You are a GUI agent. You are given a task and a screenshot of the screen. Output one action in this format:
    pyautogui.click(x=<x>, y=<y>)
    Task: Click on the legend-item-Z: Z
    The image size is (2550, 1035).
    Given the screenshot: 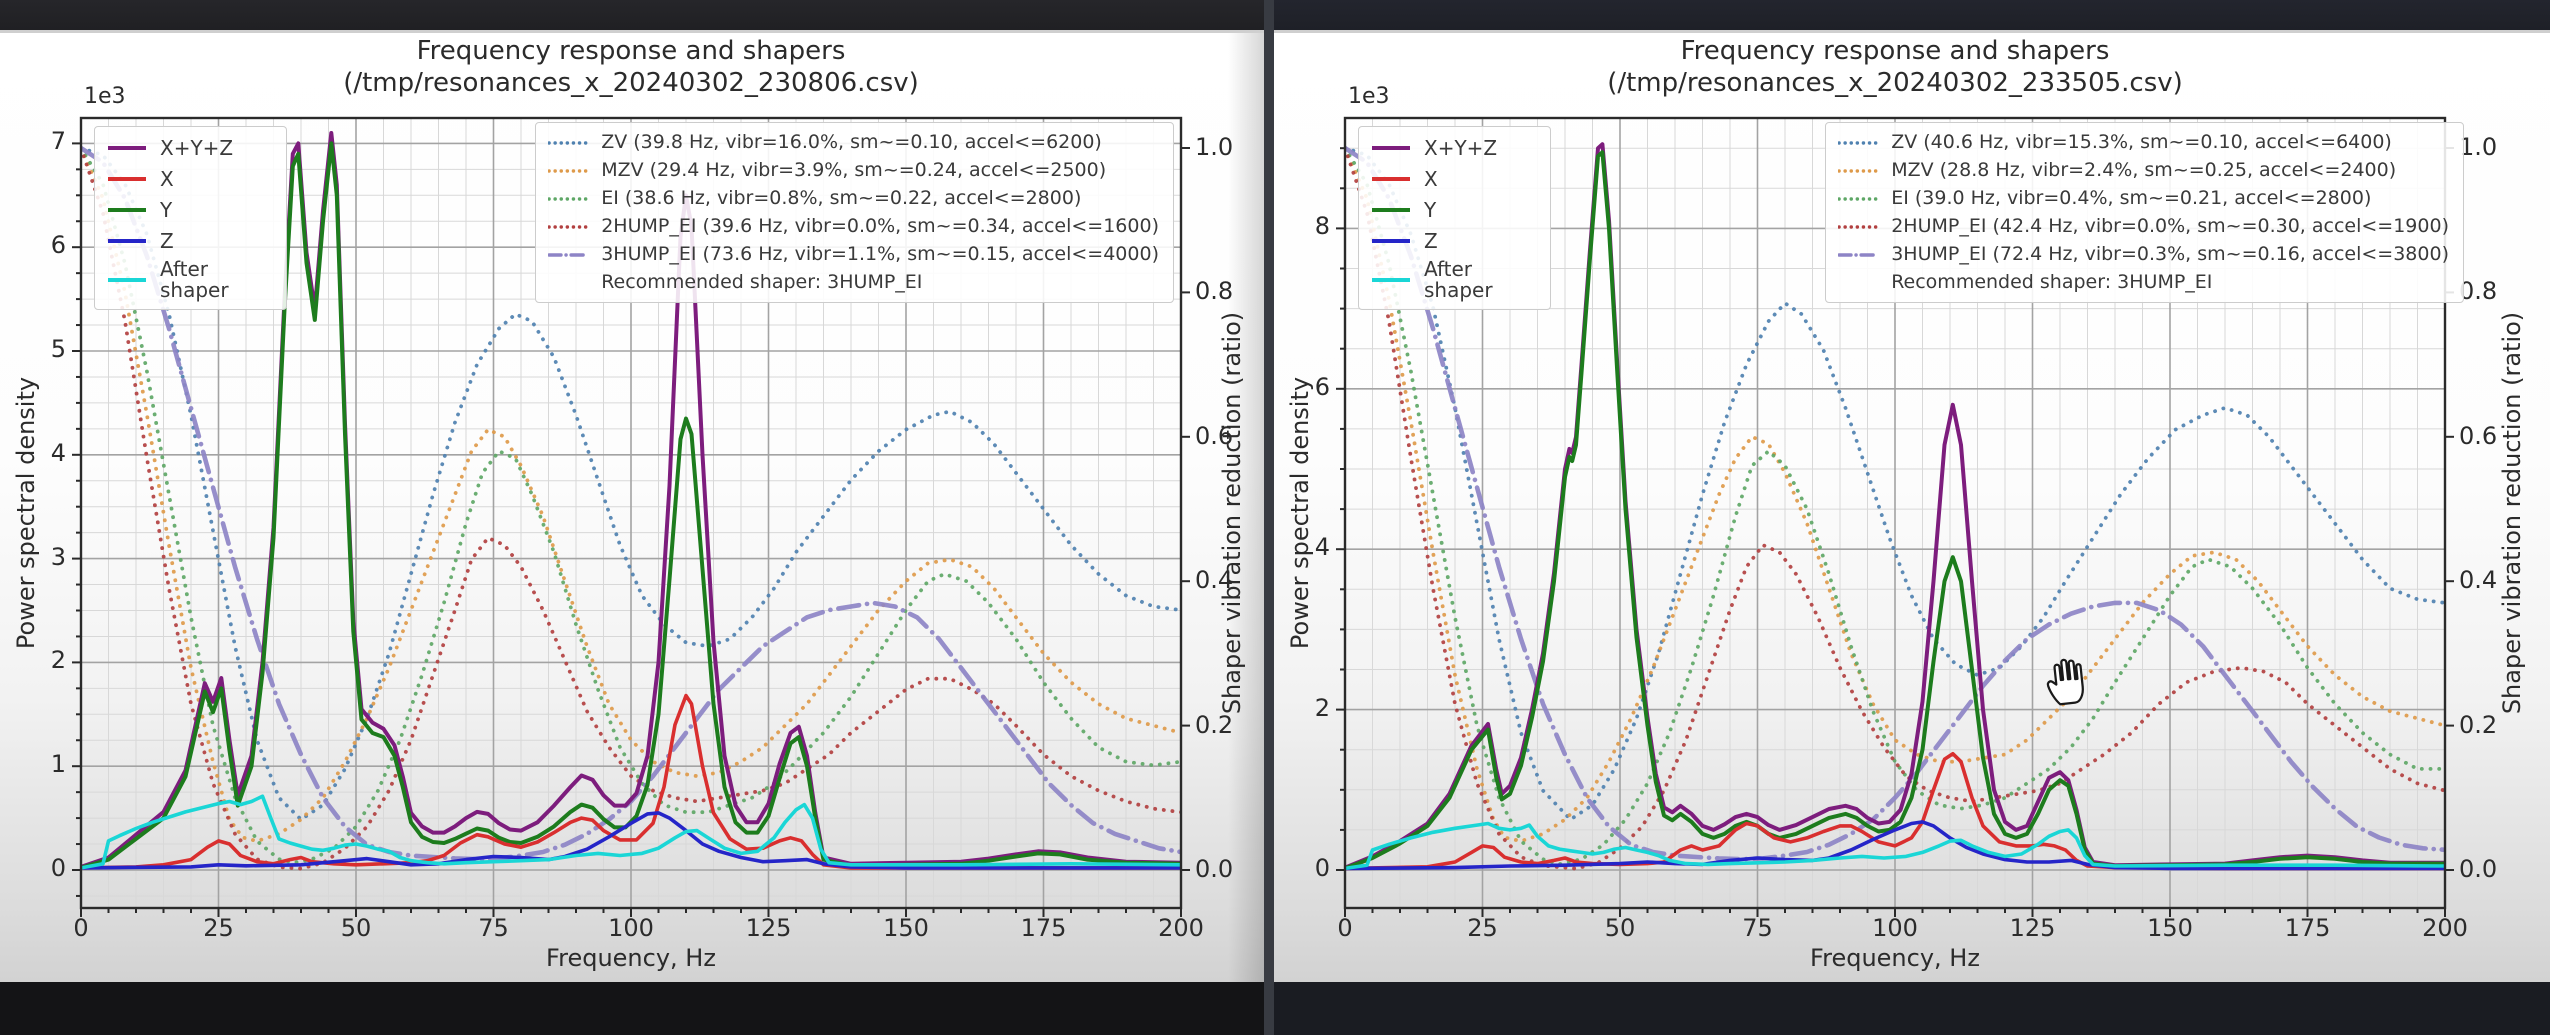 What is the action you would take?
    pyautogui.click(x=1452, y=241)
    